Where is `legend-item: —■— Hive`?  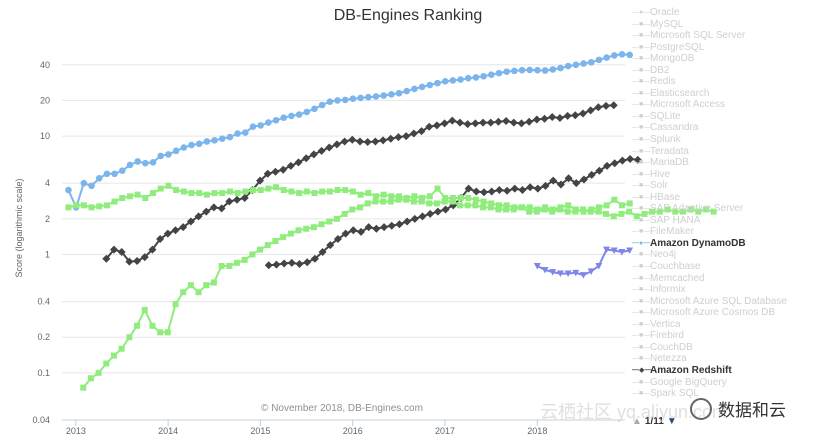
legend-item: —■— Hive is located at coordinates (722, 175).